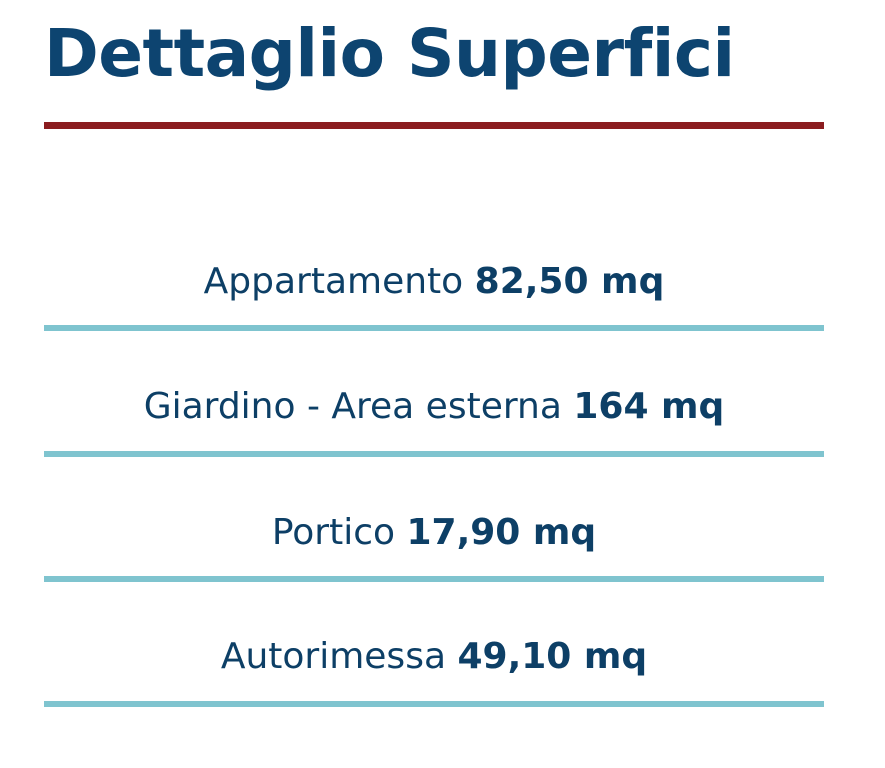 Image resolution: width=885 pixels, height=768 pixels. I want to click on surface-label: Giardino - Area esterna, so click(352, 406).